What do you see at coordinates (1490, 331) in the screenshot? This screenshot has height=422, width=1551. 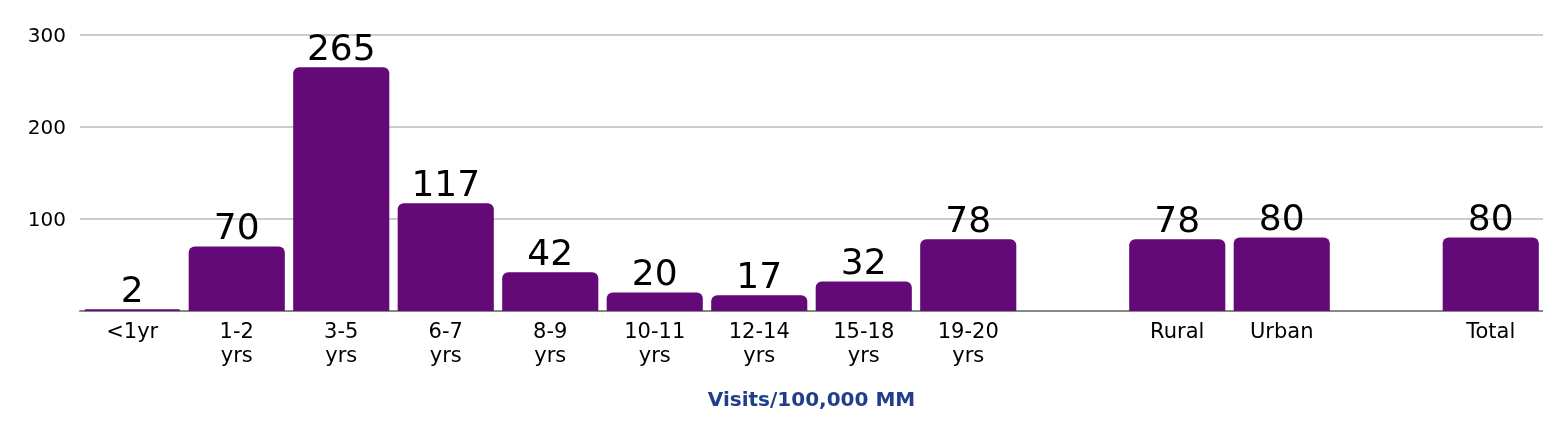 I see `x-tick-label: Total` at bounding box center [1490, 331].